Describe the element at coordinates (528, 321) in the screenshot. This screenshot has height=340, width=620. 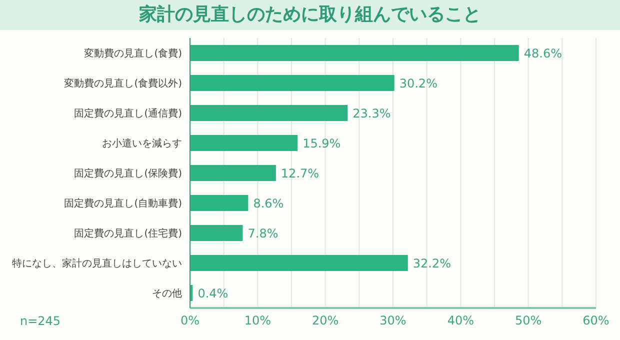
I see `x-tick-label: 50%` at that location.